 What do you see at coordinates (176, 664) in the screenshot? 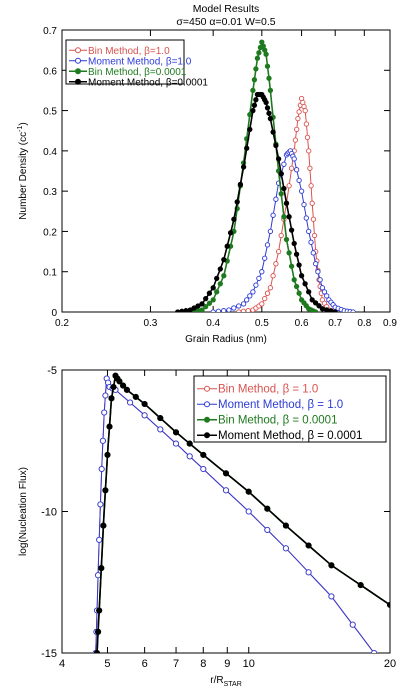
I see `chart2-x-tick-label: 7` at bounding box center [176, 664].